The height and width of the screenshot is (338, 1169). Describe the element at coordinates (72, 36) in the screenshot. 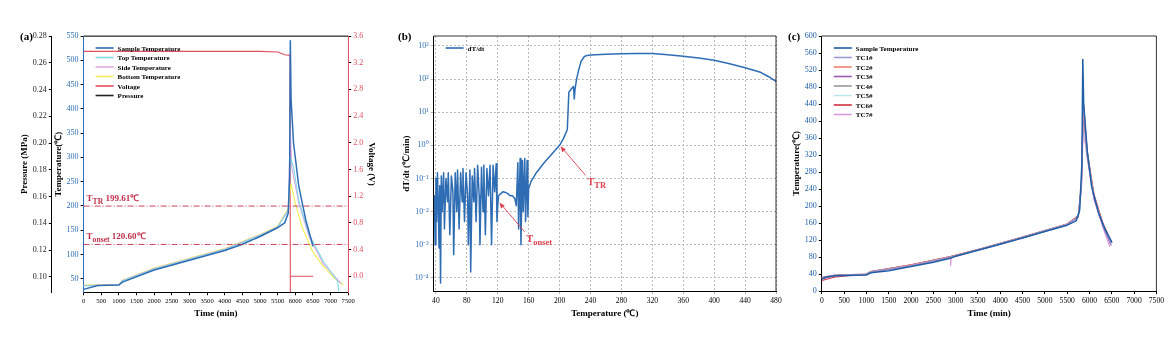

I see `y-tick-label: 550` at that location.